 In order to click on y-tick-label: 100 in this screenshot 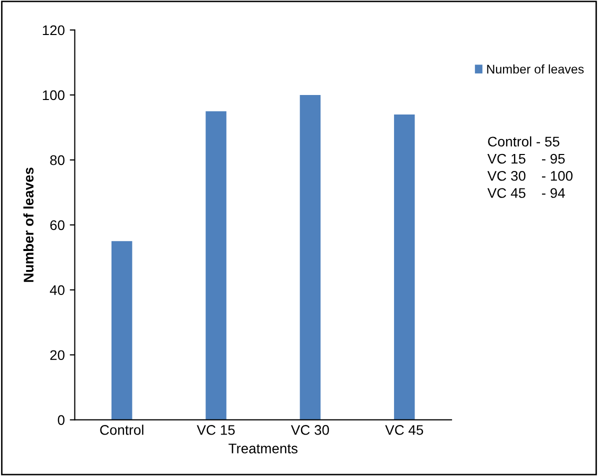, I will do `click(53, 95)`.